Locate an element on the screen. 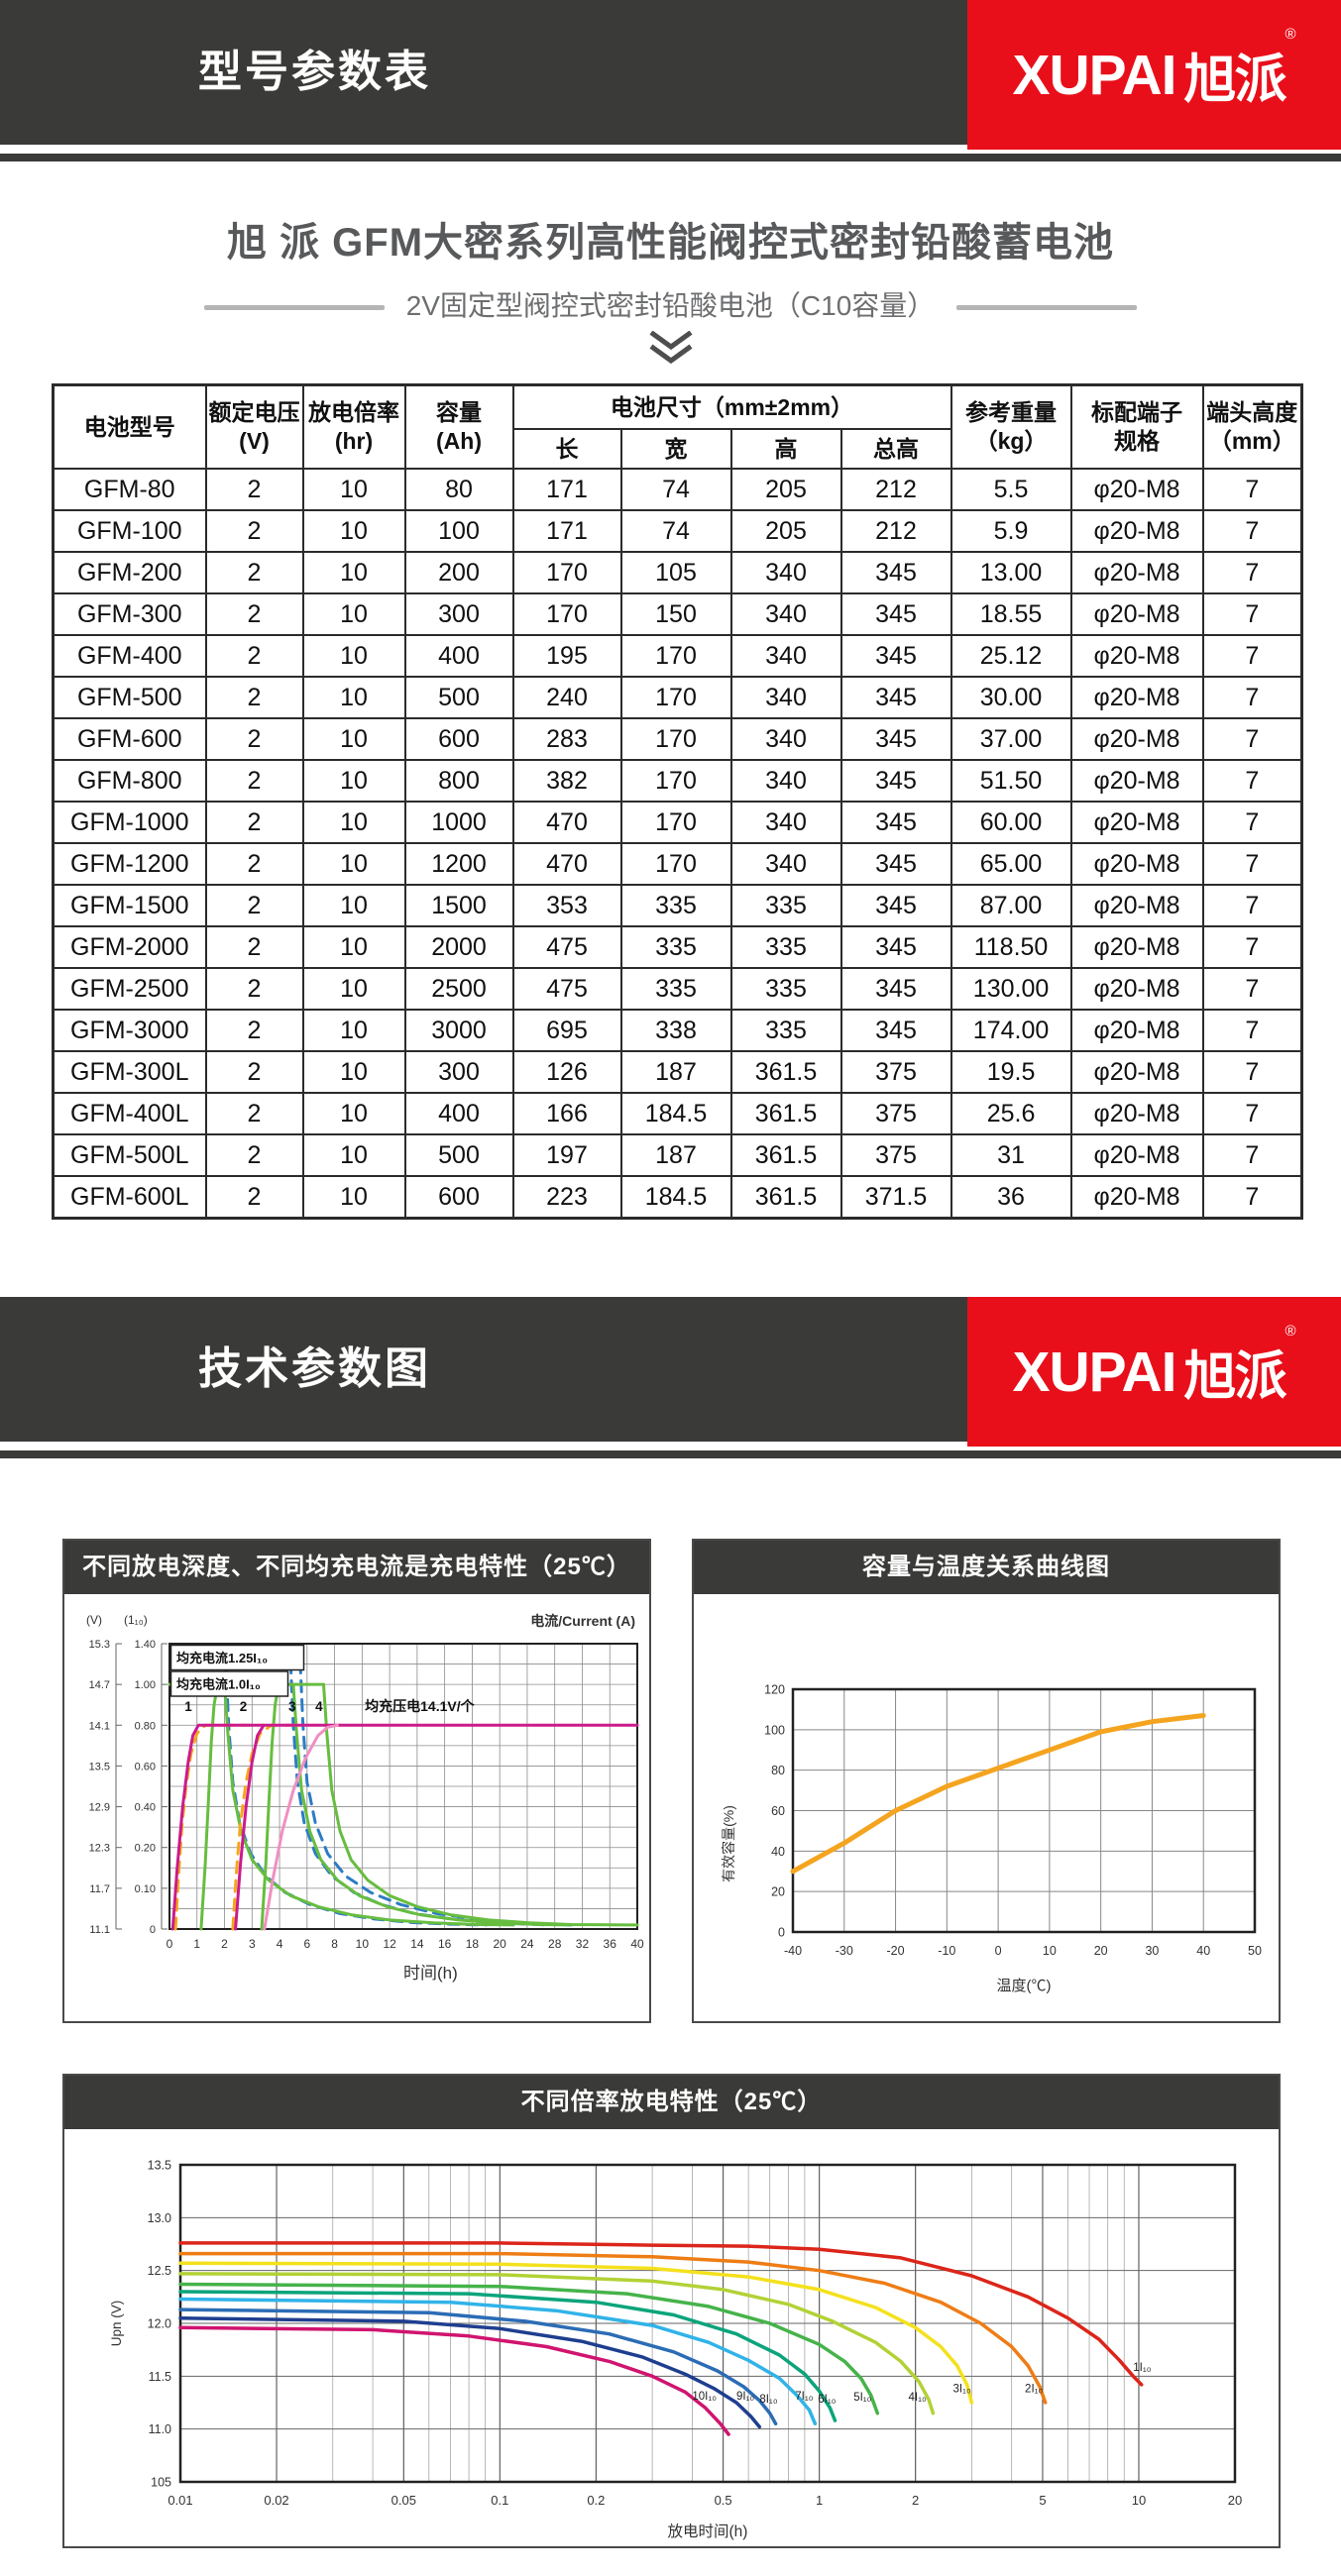 This screenshot has width=1341, height=2576. svg-text: Upn (V) is located at coordinates (116, 2324).